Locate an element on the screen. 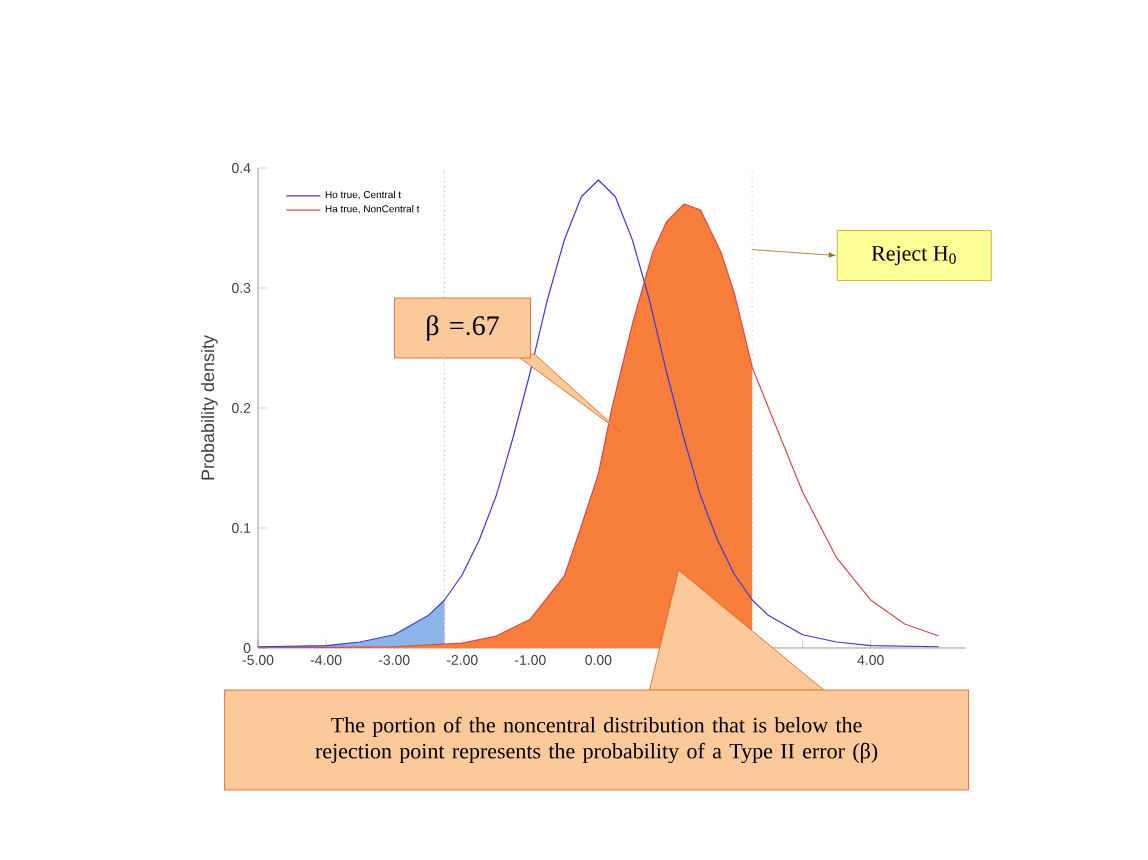 The image size is (1148, 860). annotation: Reject H$_{0}$ is located at coordinates (913, 255).